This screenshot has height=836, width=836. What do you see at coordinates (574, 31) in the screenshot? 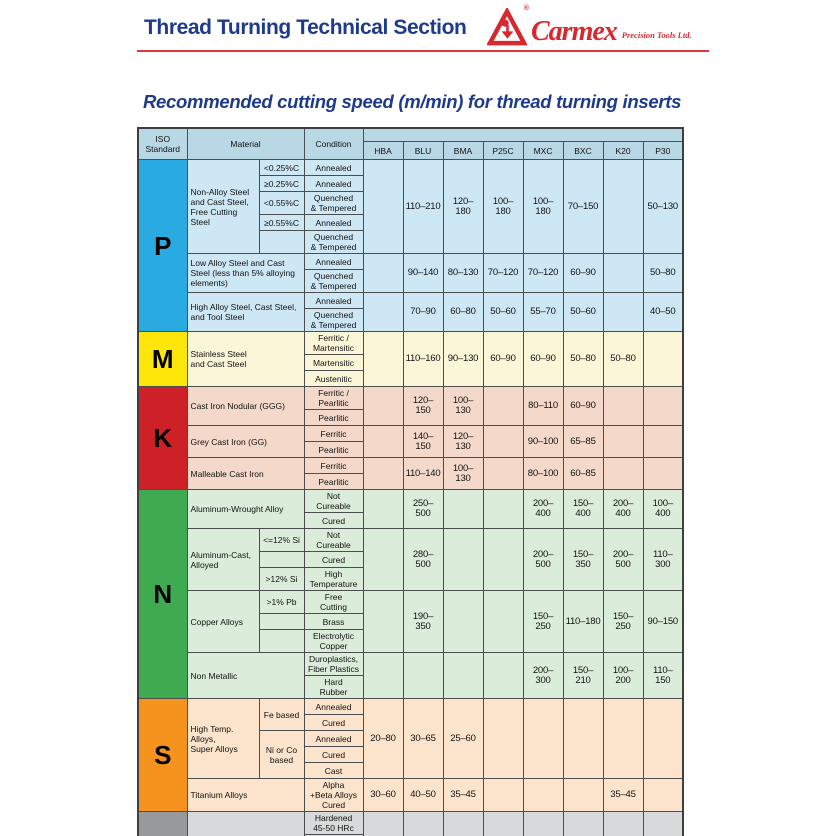
I see `brand-name: Carmex` at bounding box center [574, 31].